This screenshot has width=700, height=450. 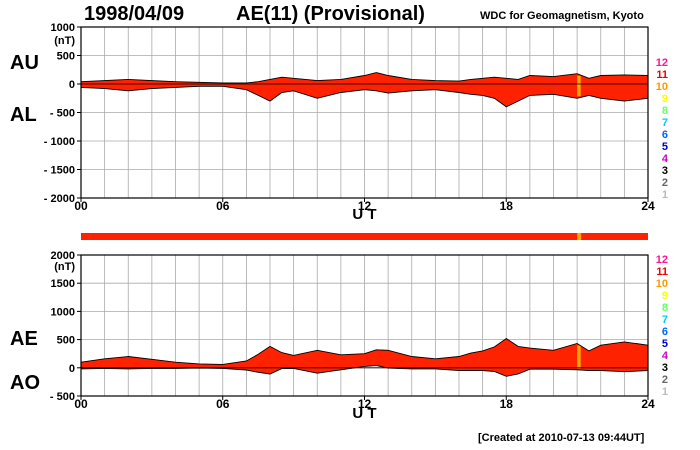 I want to click on y-tick-label: - 1000, so click(x=59, y=142).